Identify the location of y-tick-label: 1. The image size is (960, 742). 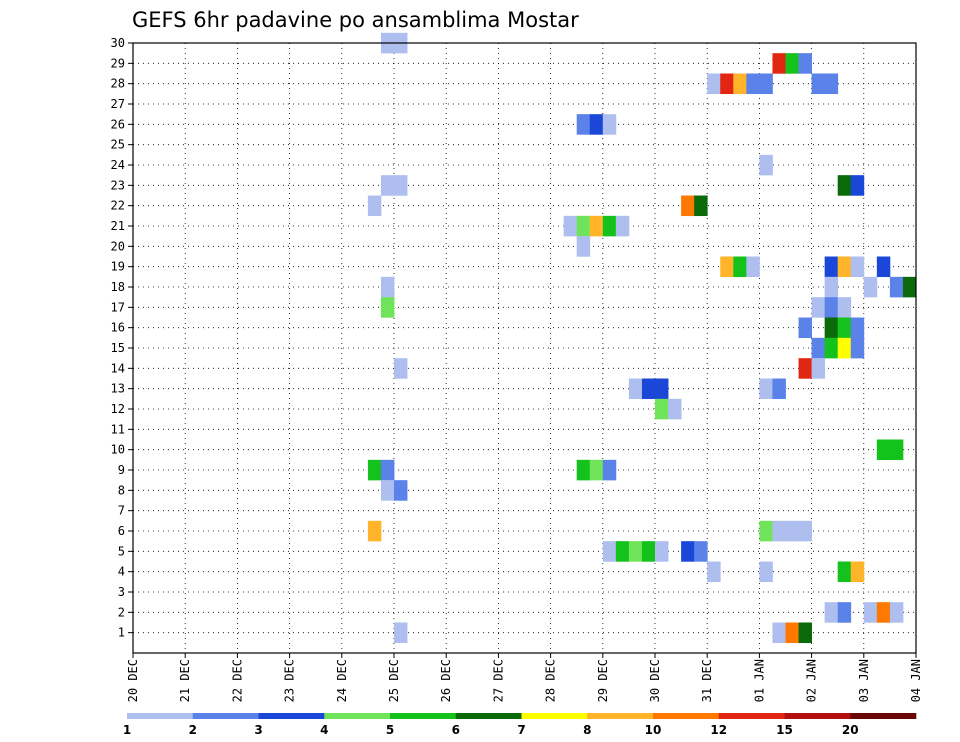
(121, 633).